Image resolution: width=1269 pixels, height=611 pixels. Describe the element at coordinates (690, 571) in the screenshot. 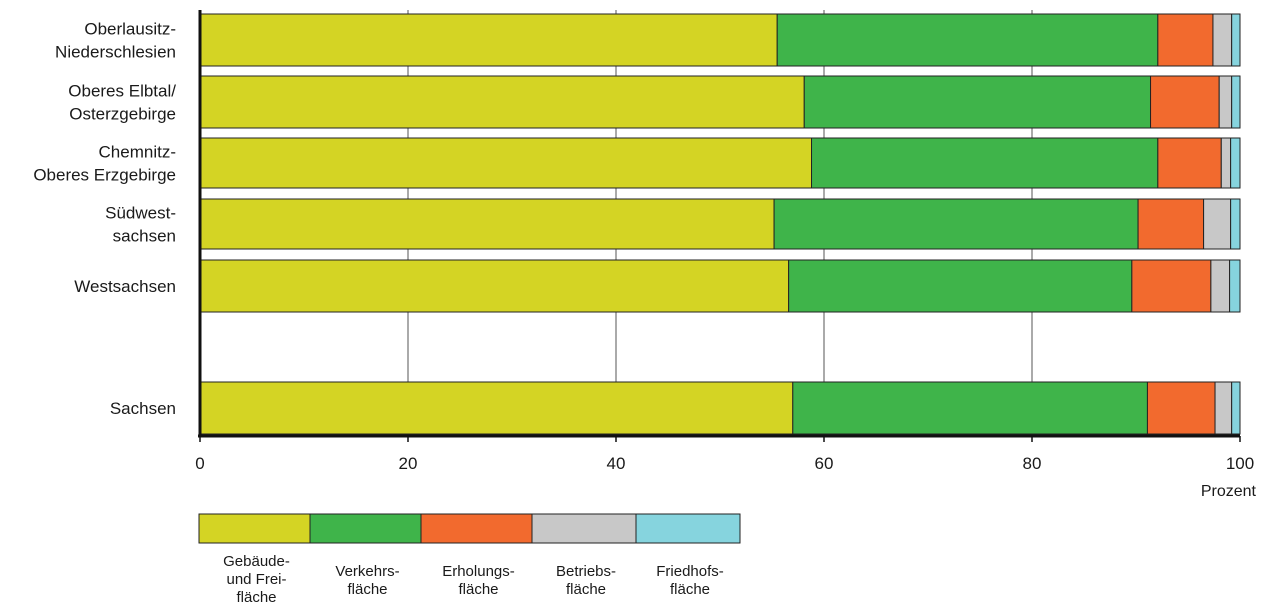

I see `legend-label-line: Friedhofs-` at that location.